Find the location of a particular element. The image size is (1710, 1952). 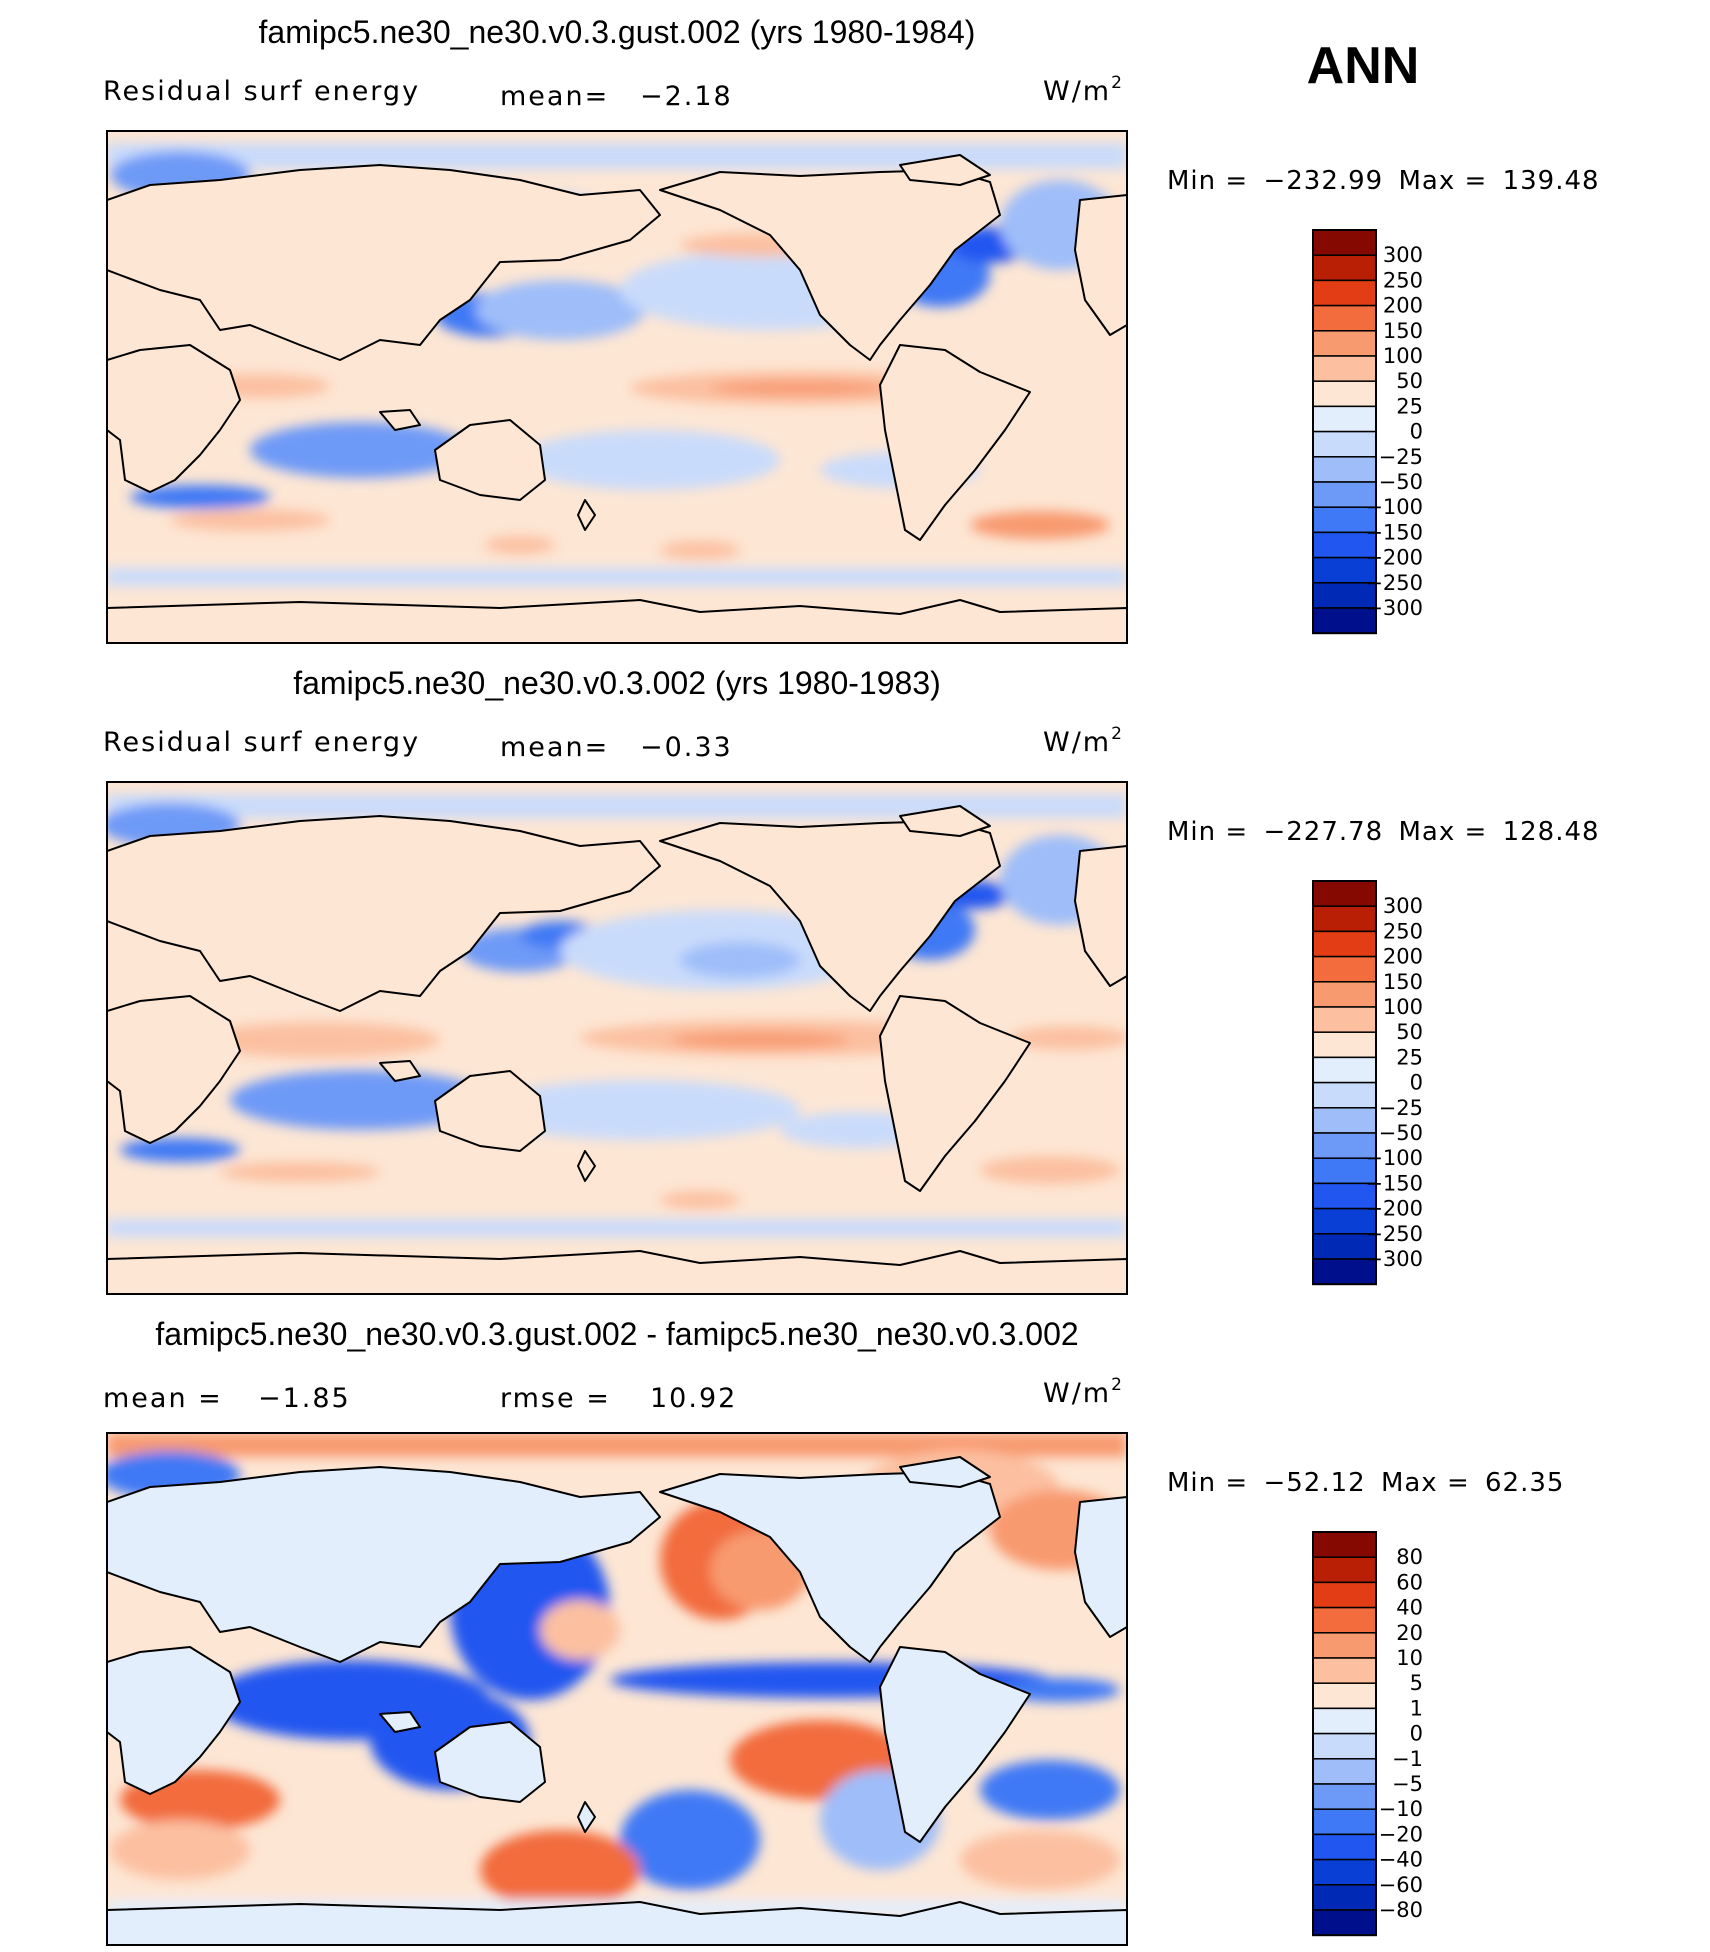

panel-3-rmse-label: rmse = is located at coordinates (555, 1398).